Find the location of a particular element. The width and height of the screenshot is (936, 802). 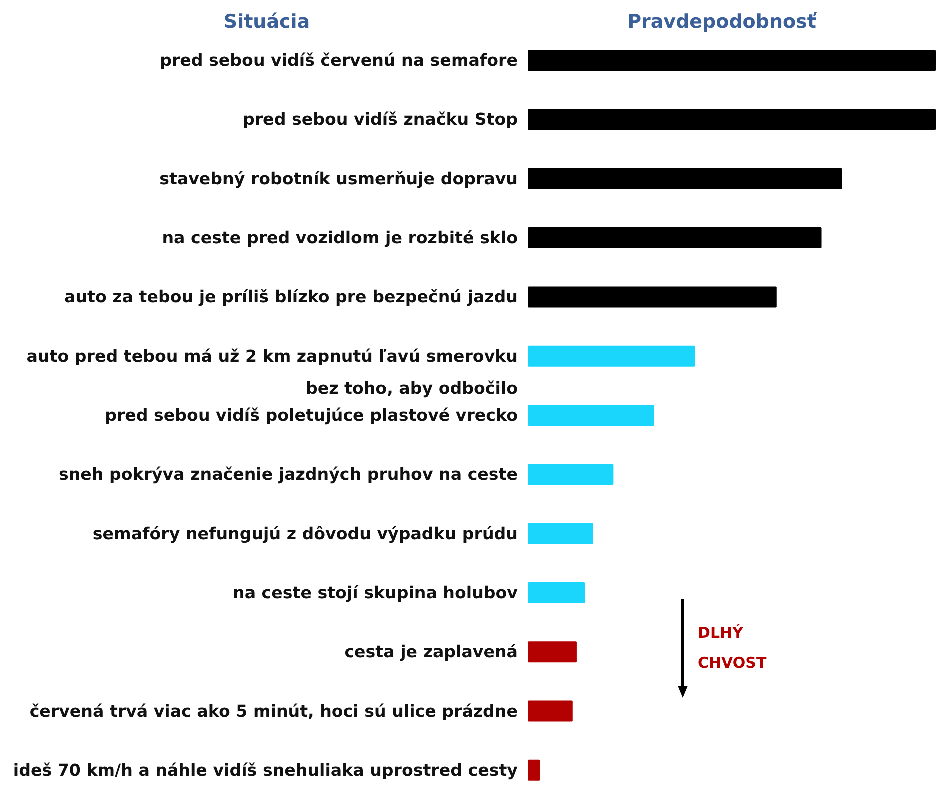

y-tick-label: pred sebou vidíš značku Stop is located at coordinates (380, 120).